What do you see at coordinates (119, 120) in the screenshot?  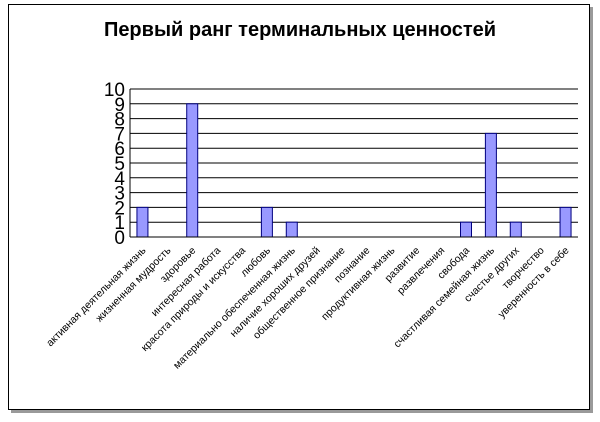 I see `y-tick-label: 8` at bounding box center [119, 120].